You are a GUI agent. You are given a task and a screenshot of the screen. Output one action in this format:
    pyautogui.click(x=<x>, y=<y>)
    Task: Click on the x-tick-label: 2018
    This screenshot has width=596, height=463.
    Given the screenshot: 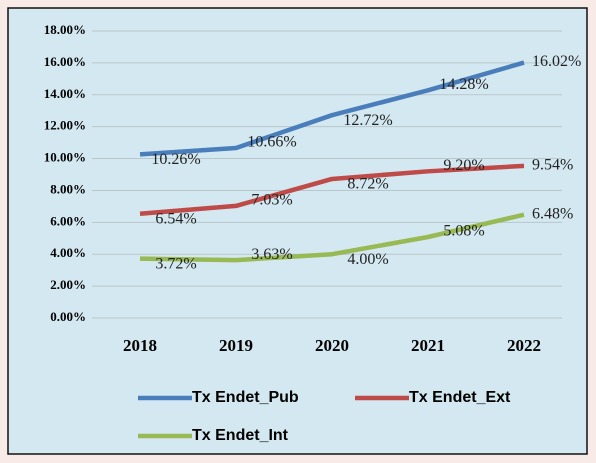 What is the action you would take?
    pyautogui.click(x=140, y=345)
    